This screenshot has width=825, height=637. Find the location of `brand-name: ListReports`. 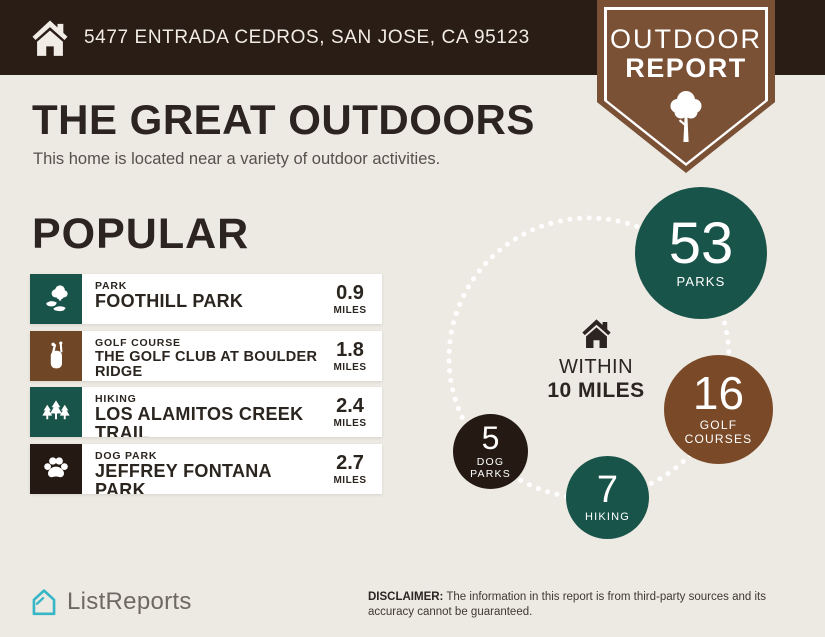

brand-name: ListReports is located at coordinates (129, 601).